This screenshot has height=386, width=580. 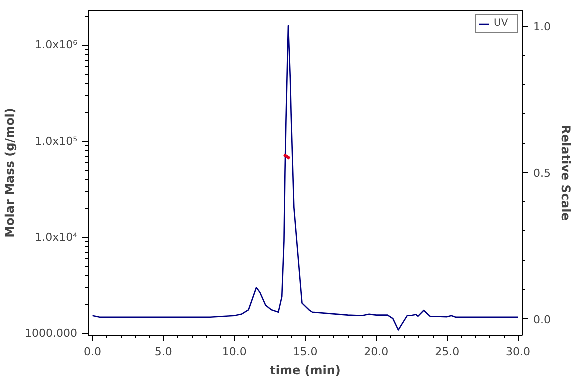 What do you see at coordinates (56, 45) in the screenshot?
I see `y-tick-label: 1.0x10⁶` at bounding box center [56, 45].